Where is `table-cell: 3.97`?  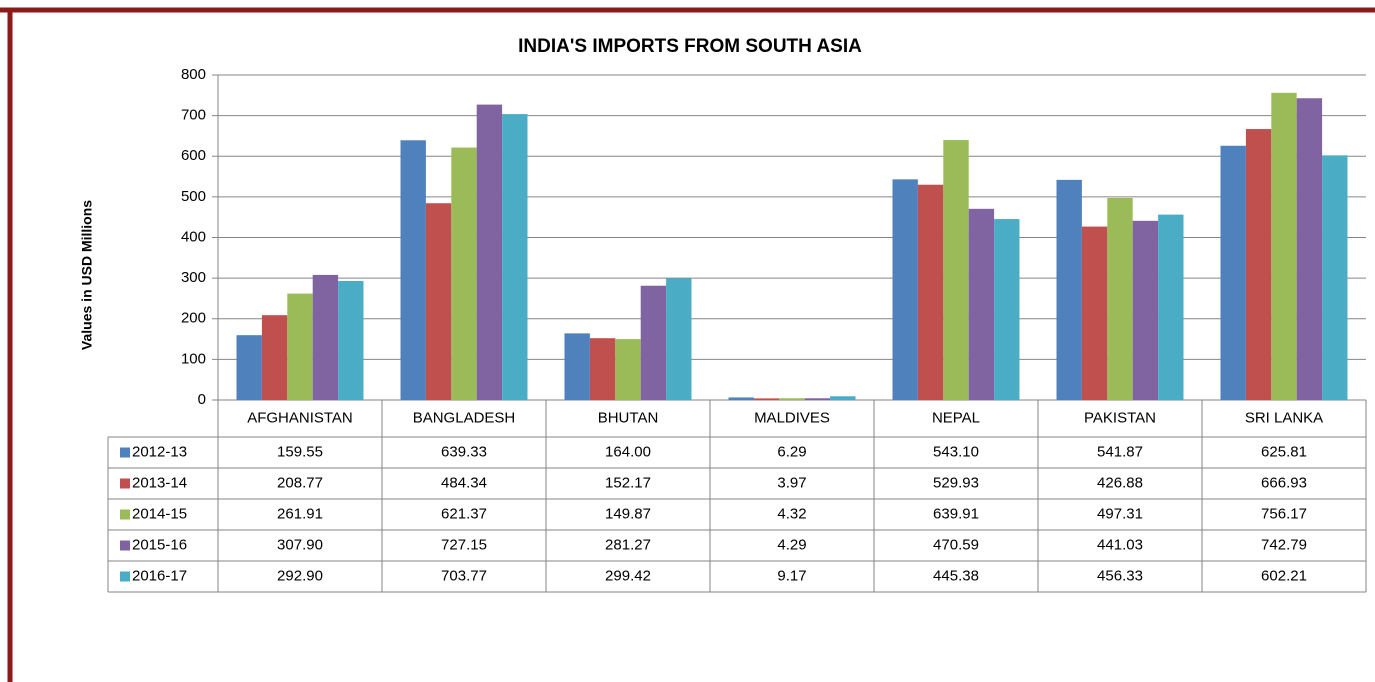
table-cell: 3.97 is located at coordinates (791, 482).